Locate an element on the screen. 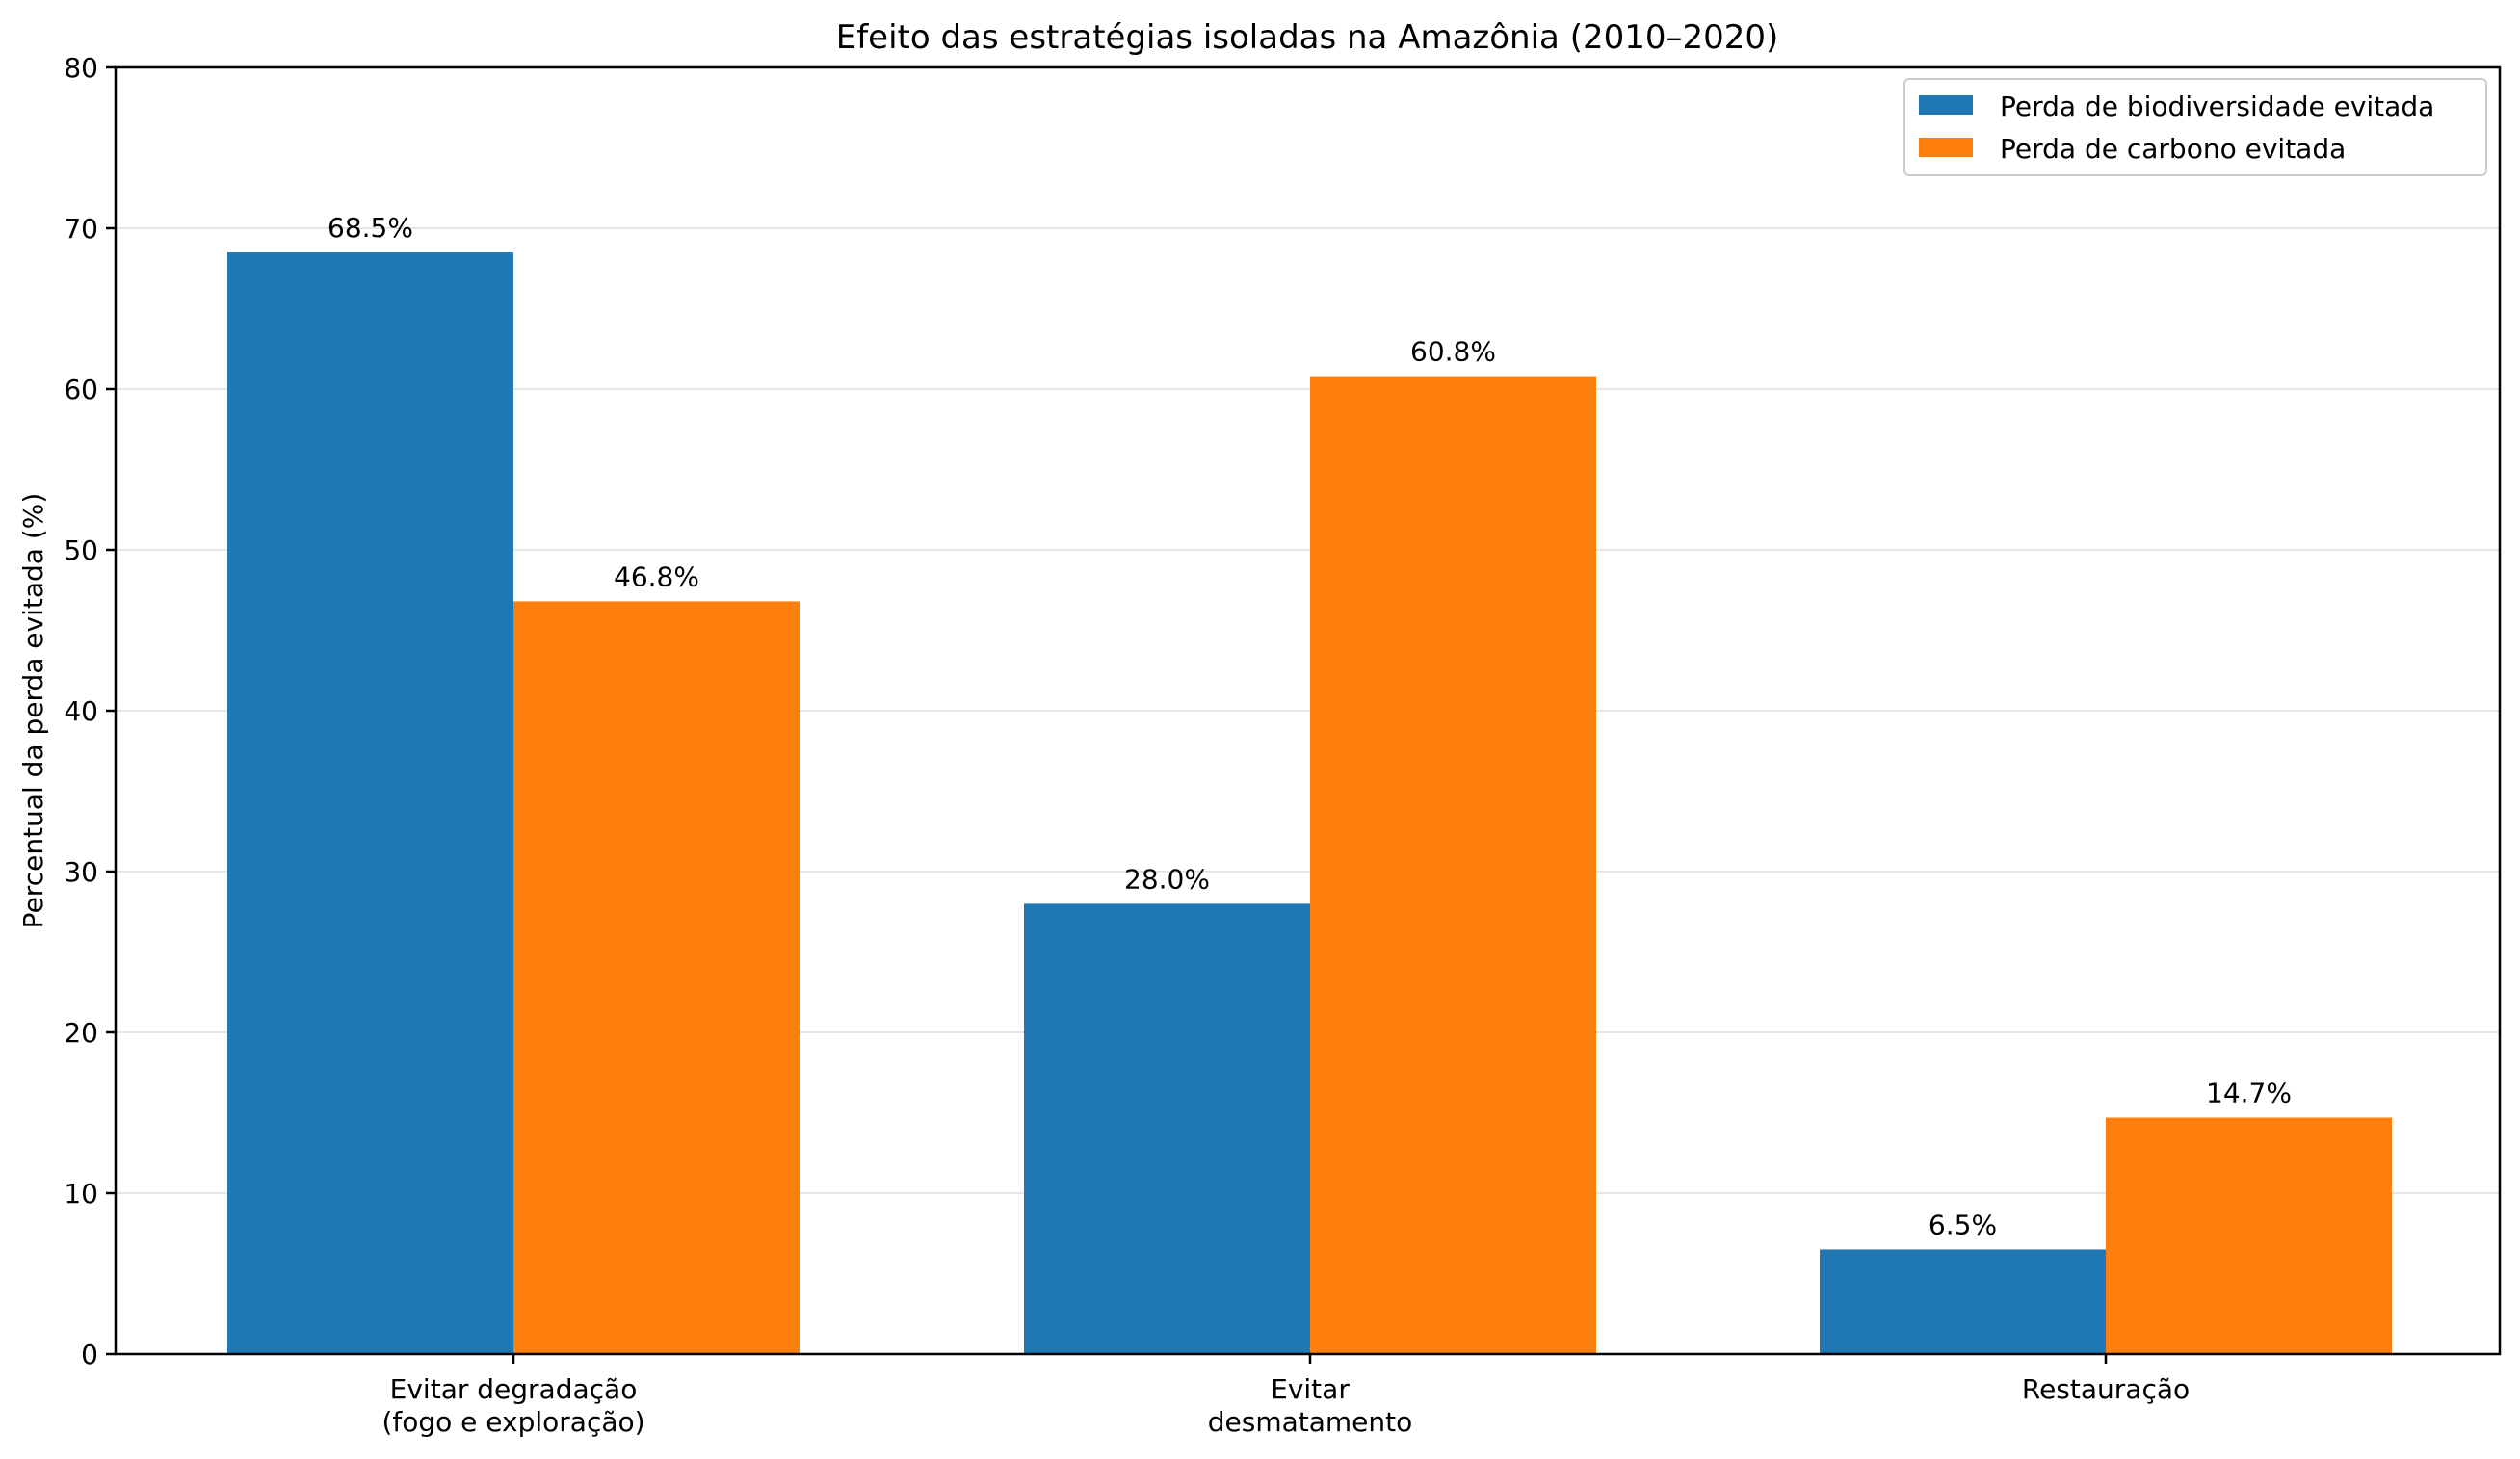  y-tick-label: 50 is located at coordinates (81, 550).